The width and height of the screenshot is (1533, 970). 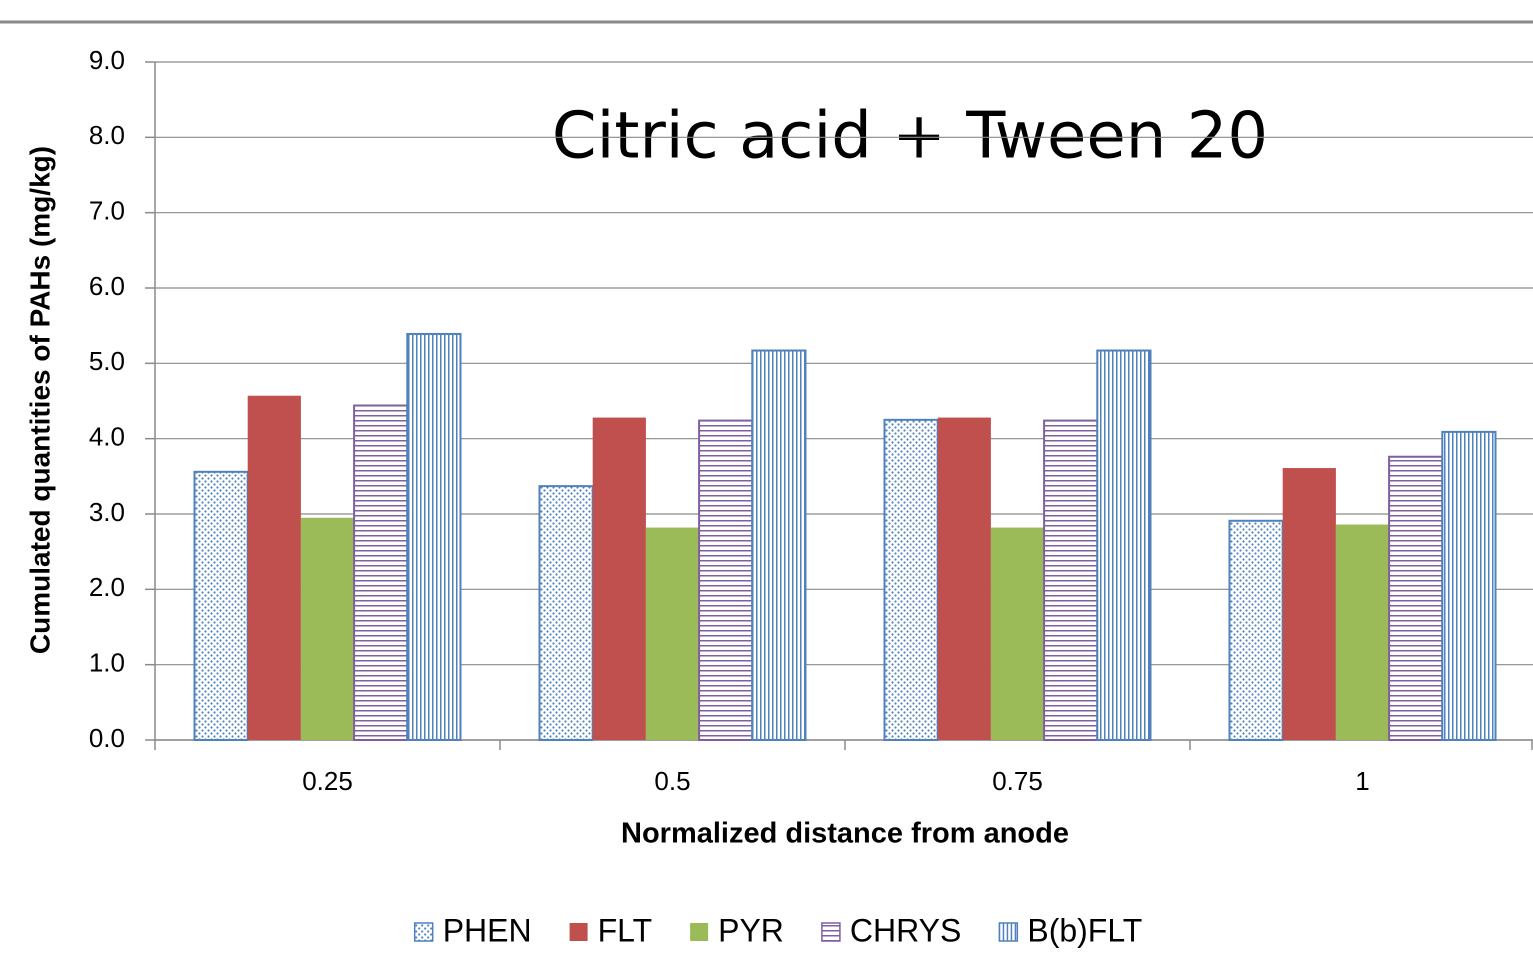 What do you see at coordinates (107, 286) in the screenshot?
I see `y-tick-label: 6.0` at bounding box center [107, 286].